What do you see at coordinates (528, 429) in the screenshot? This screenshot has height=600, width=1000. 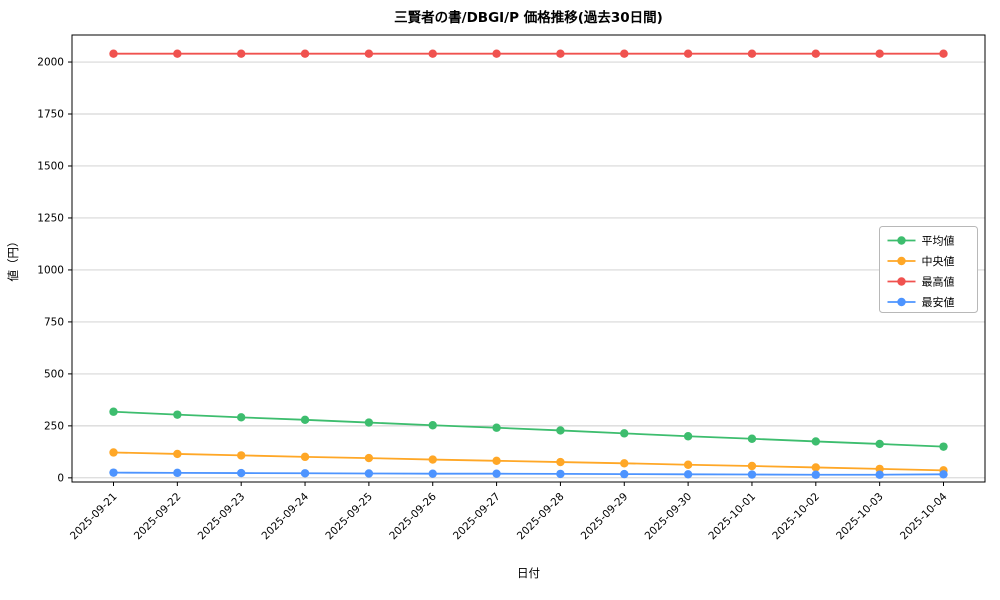 I see `series-line-average` at bounding box center [528, 429].